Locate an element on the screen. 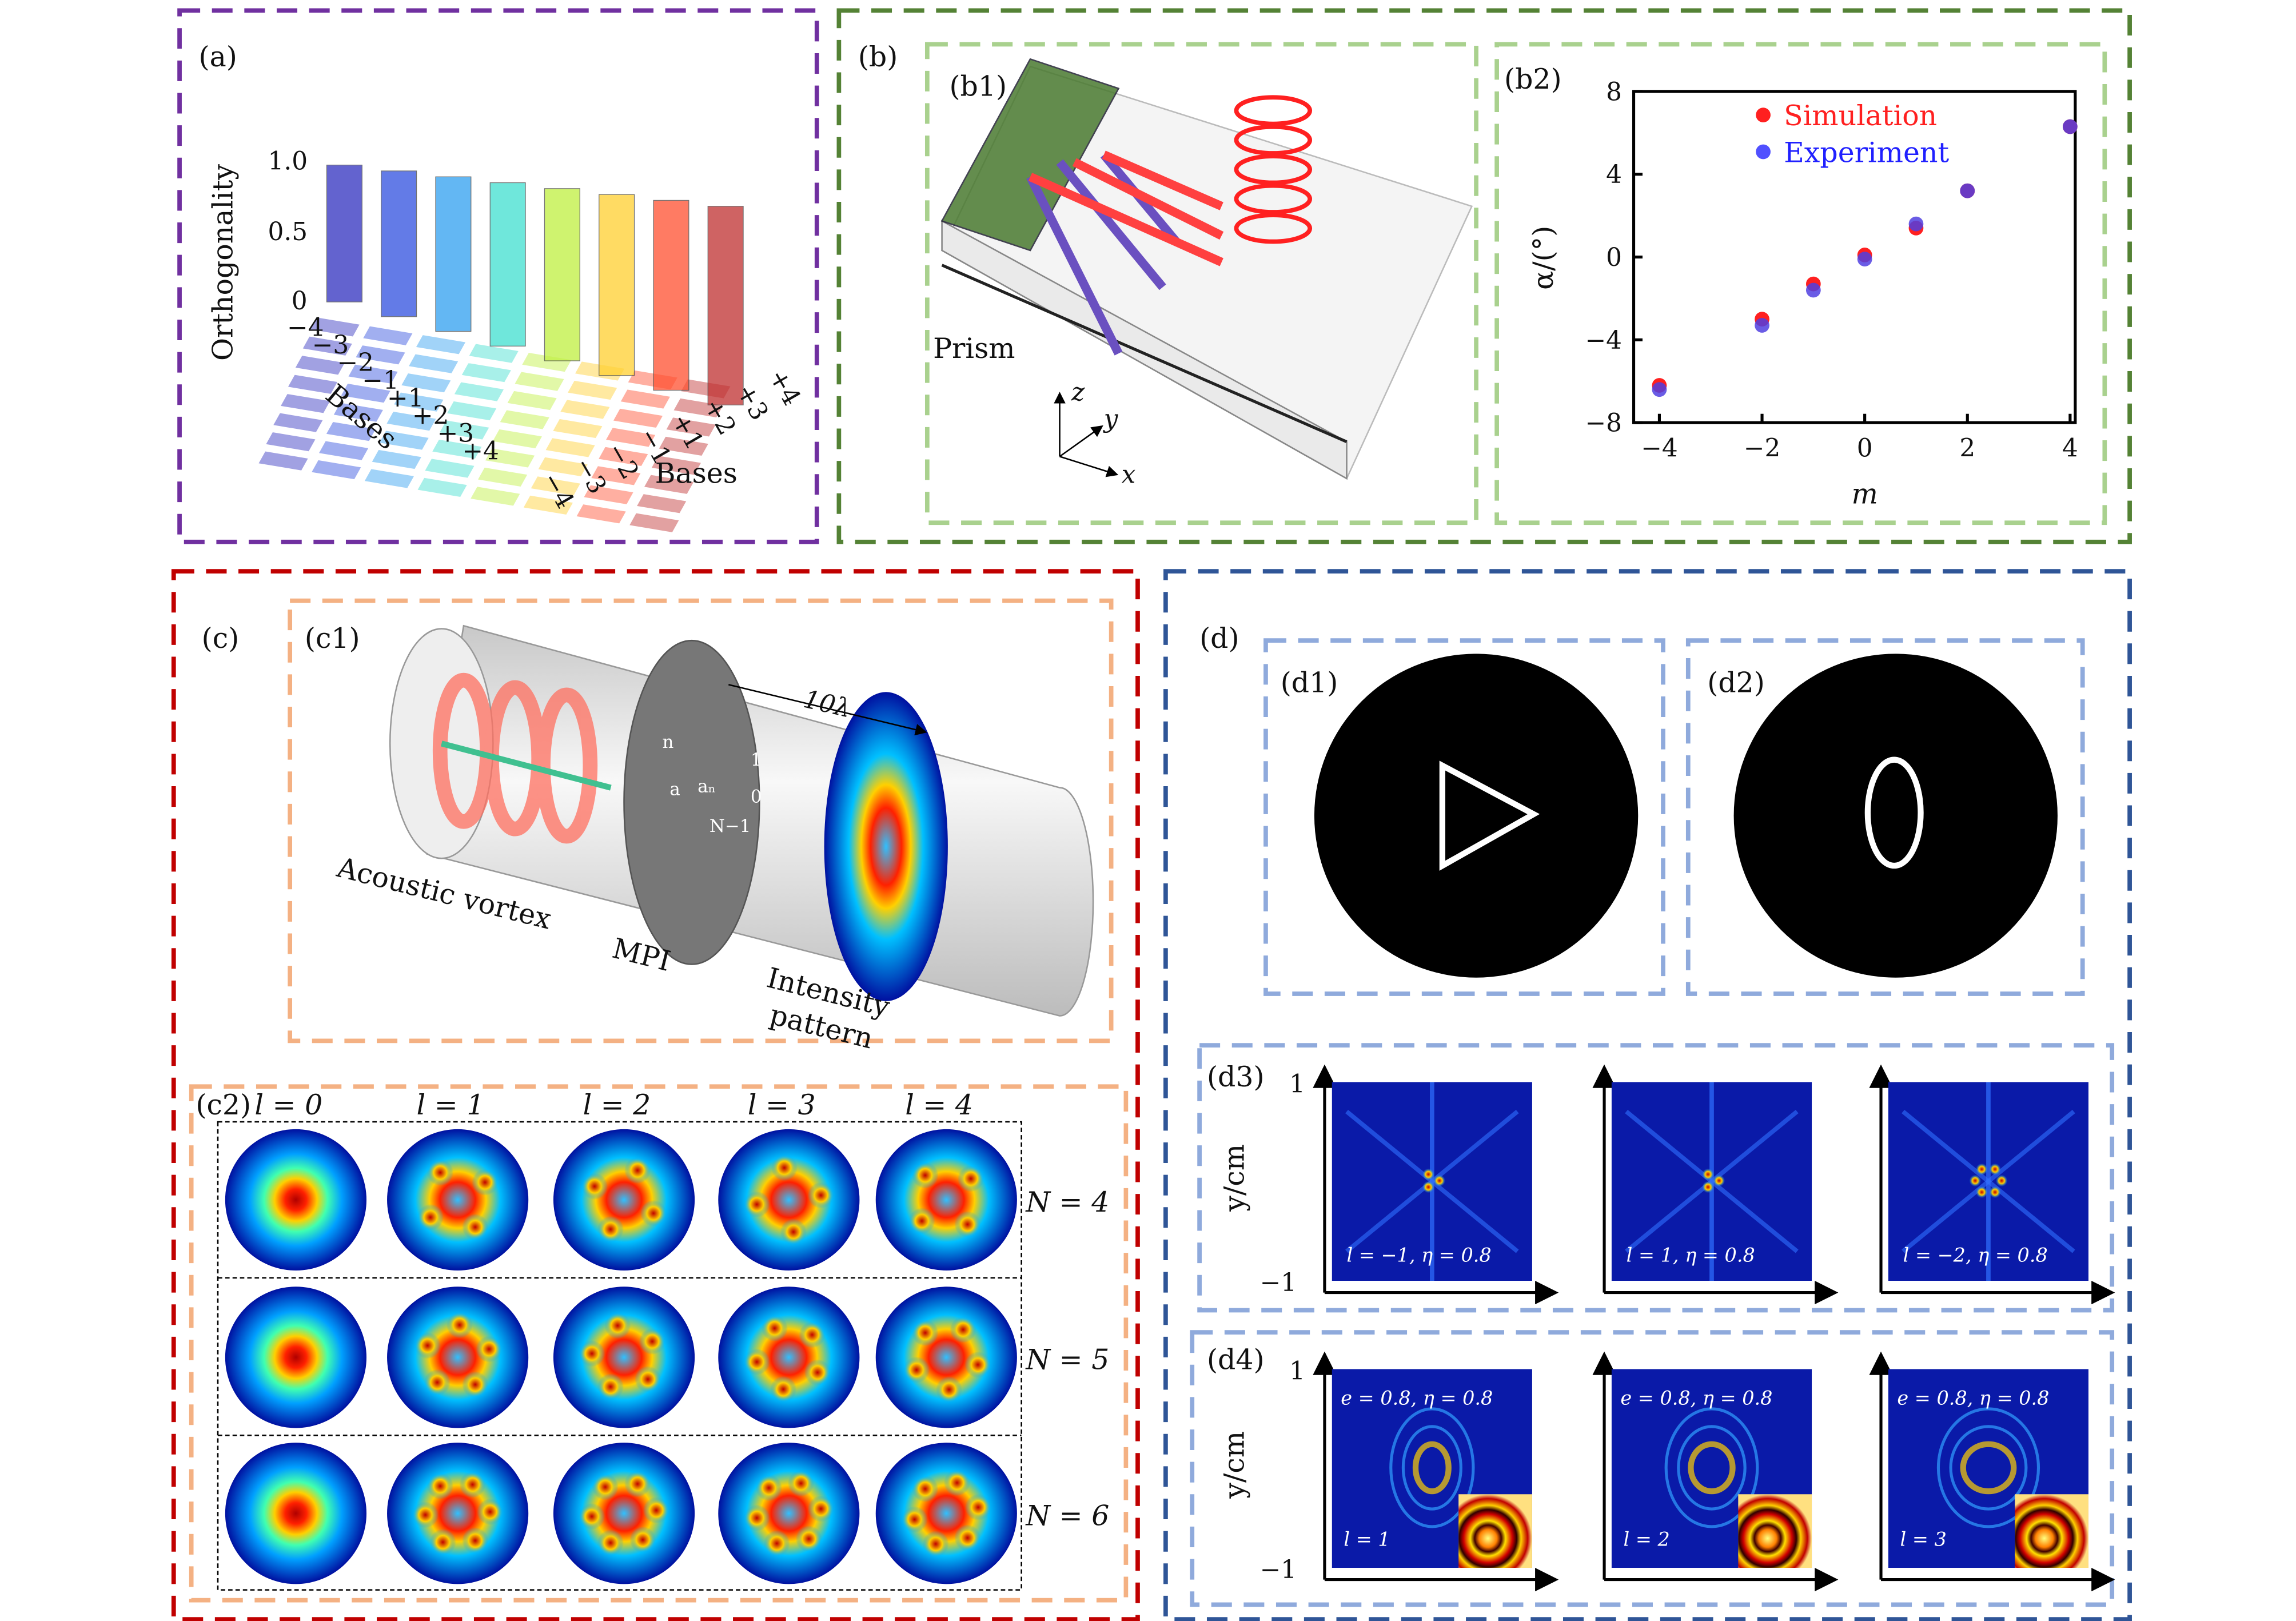 The image size is (2296, 1621). plot-caption: l = −2, η = 0.8 is located at coordinates (1976, 1255).